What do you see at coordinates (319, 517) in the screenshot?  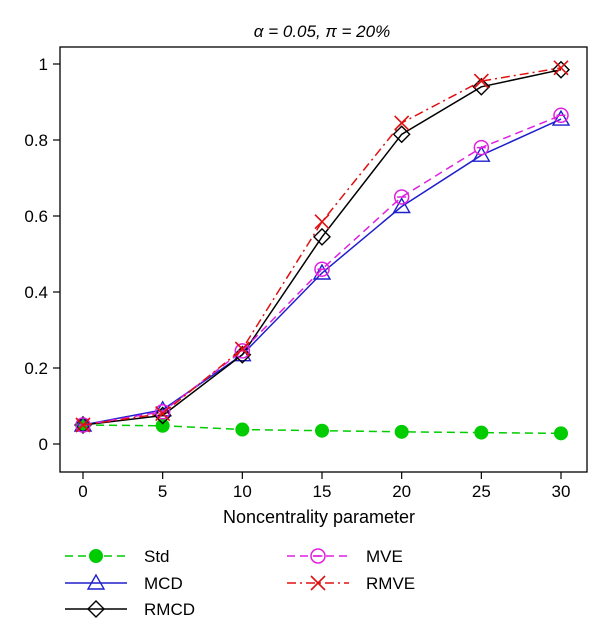 I see `x-axis-label: Noncentrality parameter` at bounding box center [319, 517].